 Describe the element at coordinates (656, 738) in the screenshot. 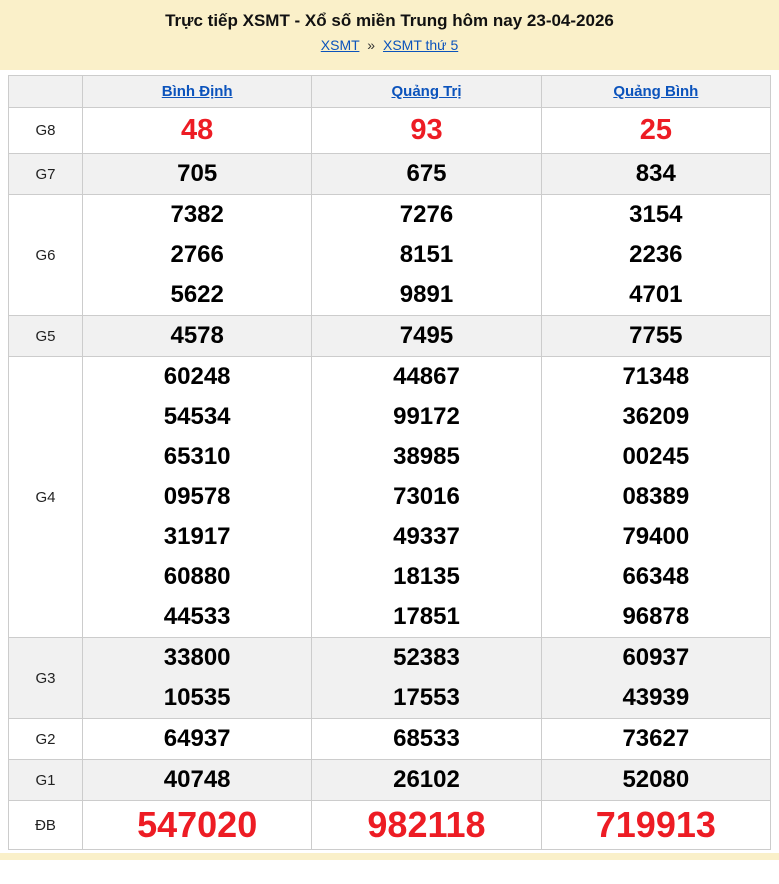

I see `prize-number: 73627` at that location.